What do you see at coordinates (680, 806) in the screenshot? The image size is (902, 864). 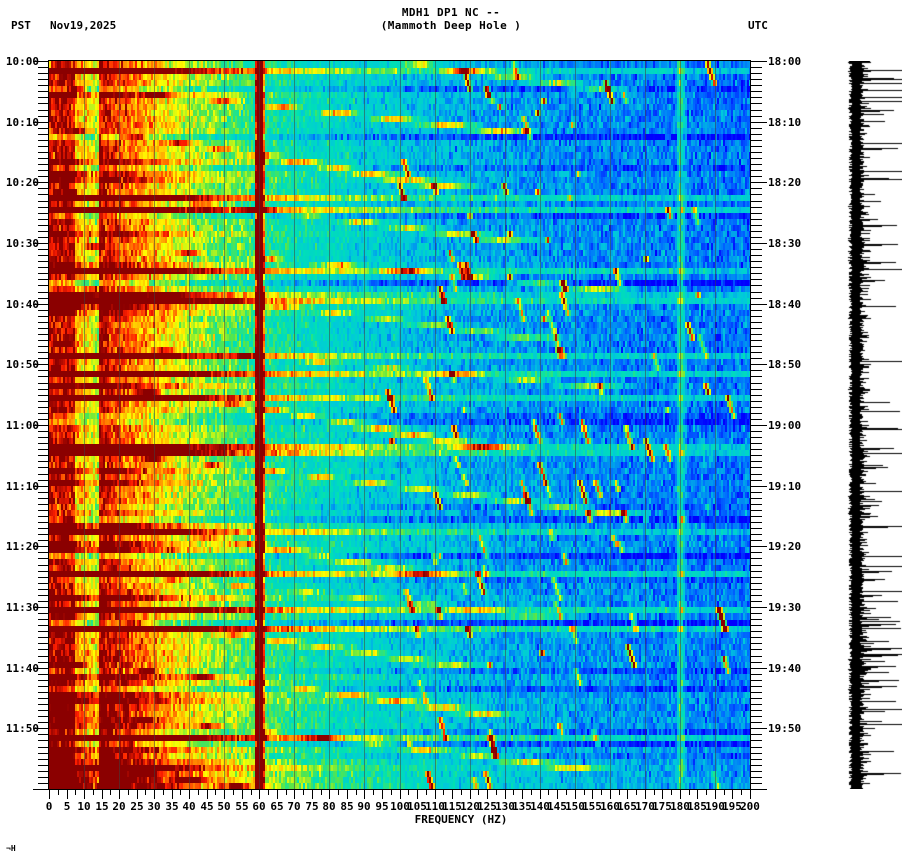 I see `freq-label: 180` at bounding box center [680, 806].